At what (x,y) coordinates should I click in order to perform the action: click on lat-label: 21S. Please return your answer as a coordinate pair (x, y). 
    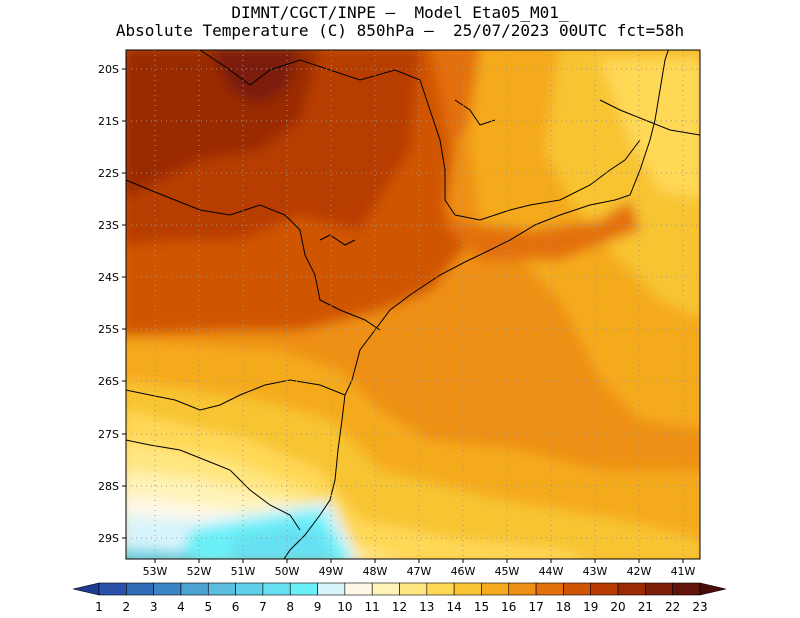
    Looking at the image, I should click on (108, 121).